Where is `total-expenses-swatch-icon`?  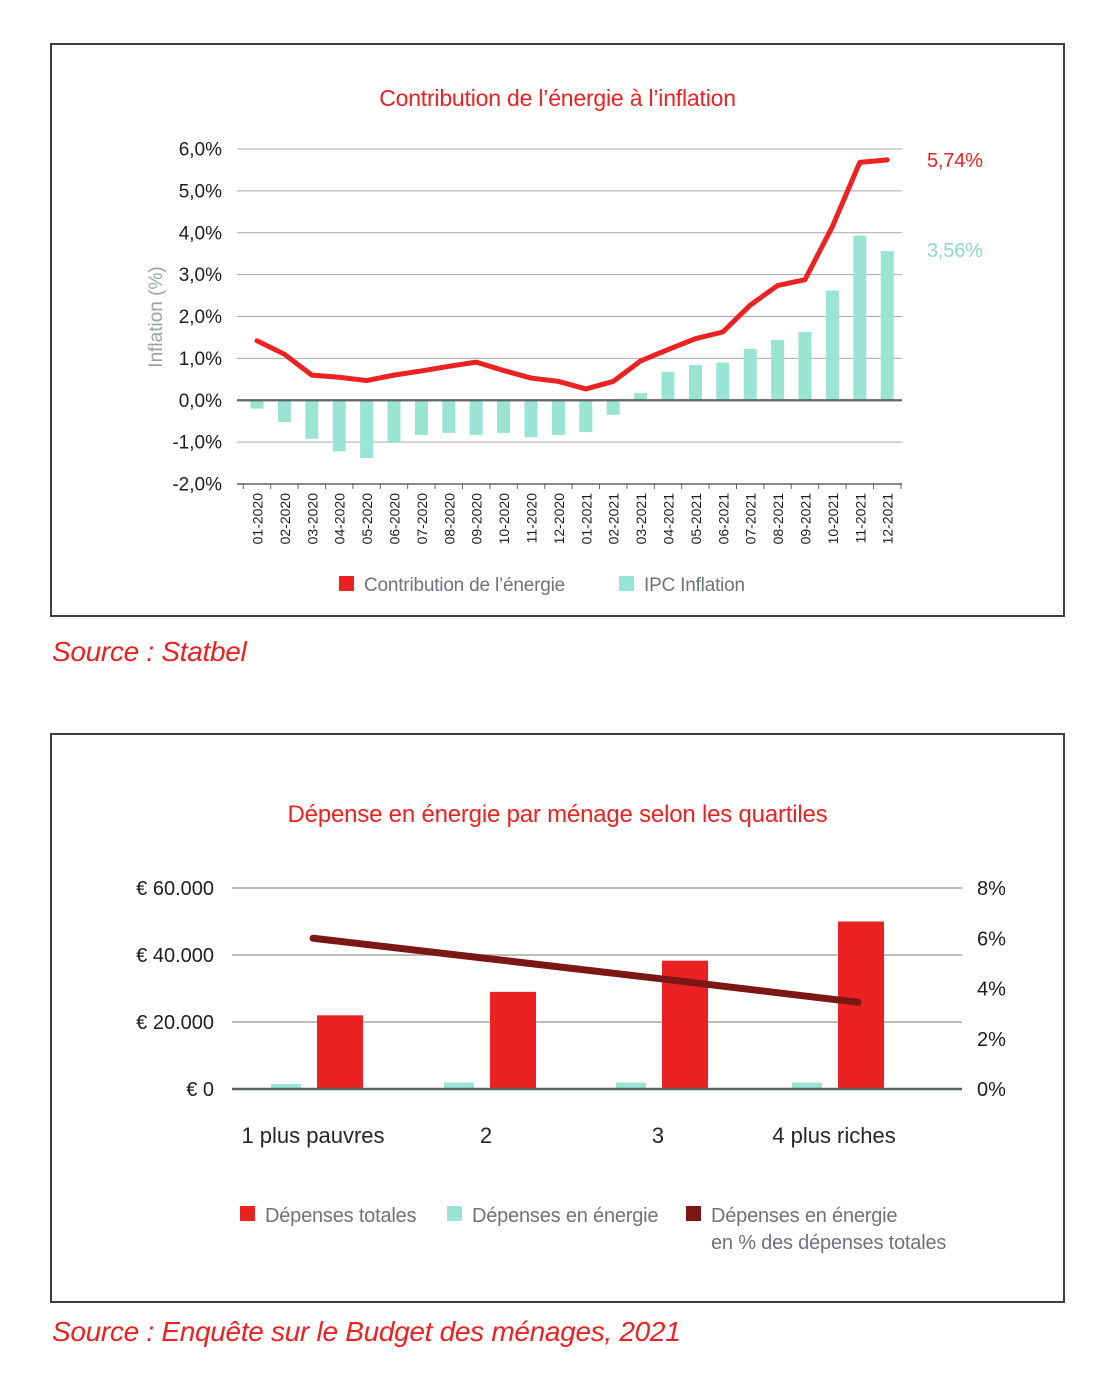
total-expenses-swatch-icon is located at coordinates (247, 1213).